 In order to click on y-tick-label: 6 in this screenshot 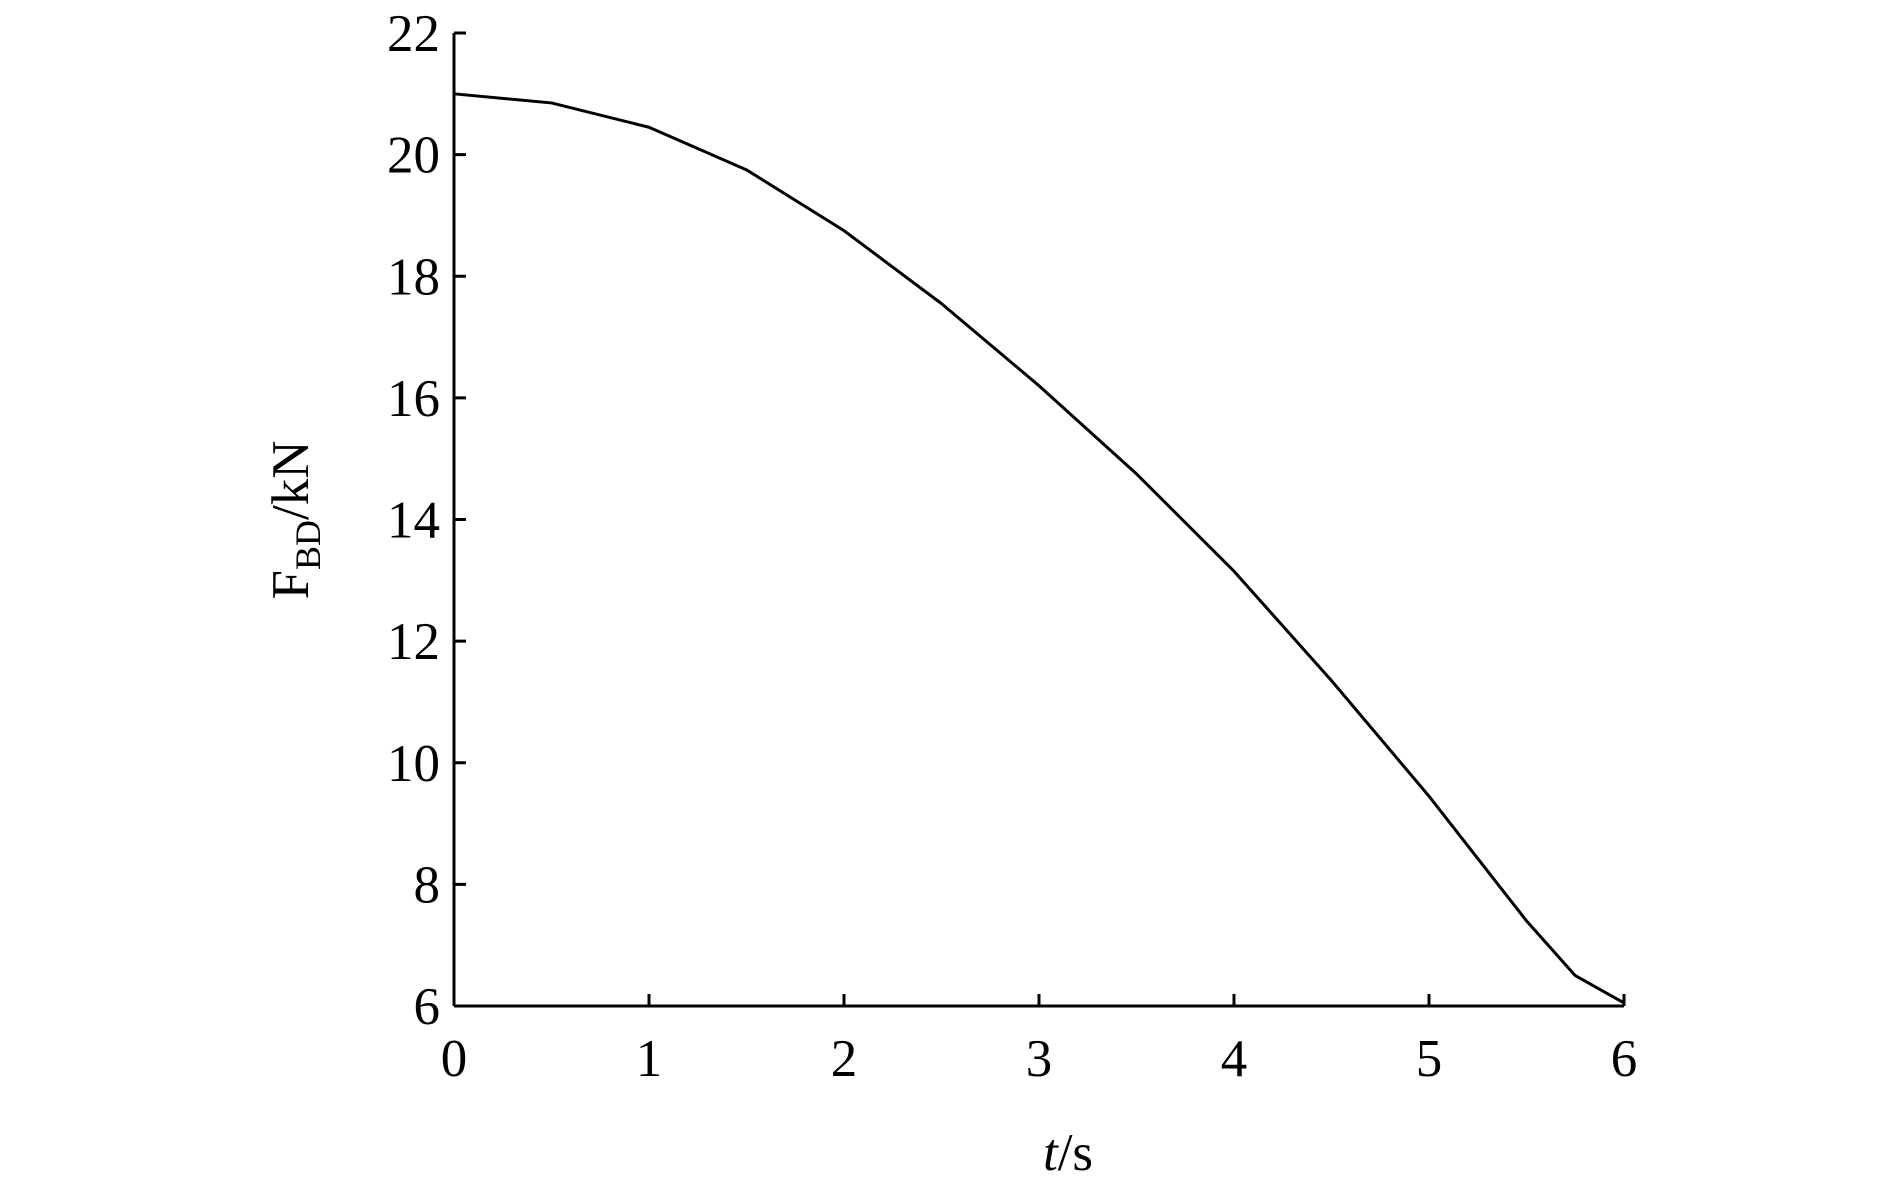, I will do `click(427, 1007)`.